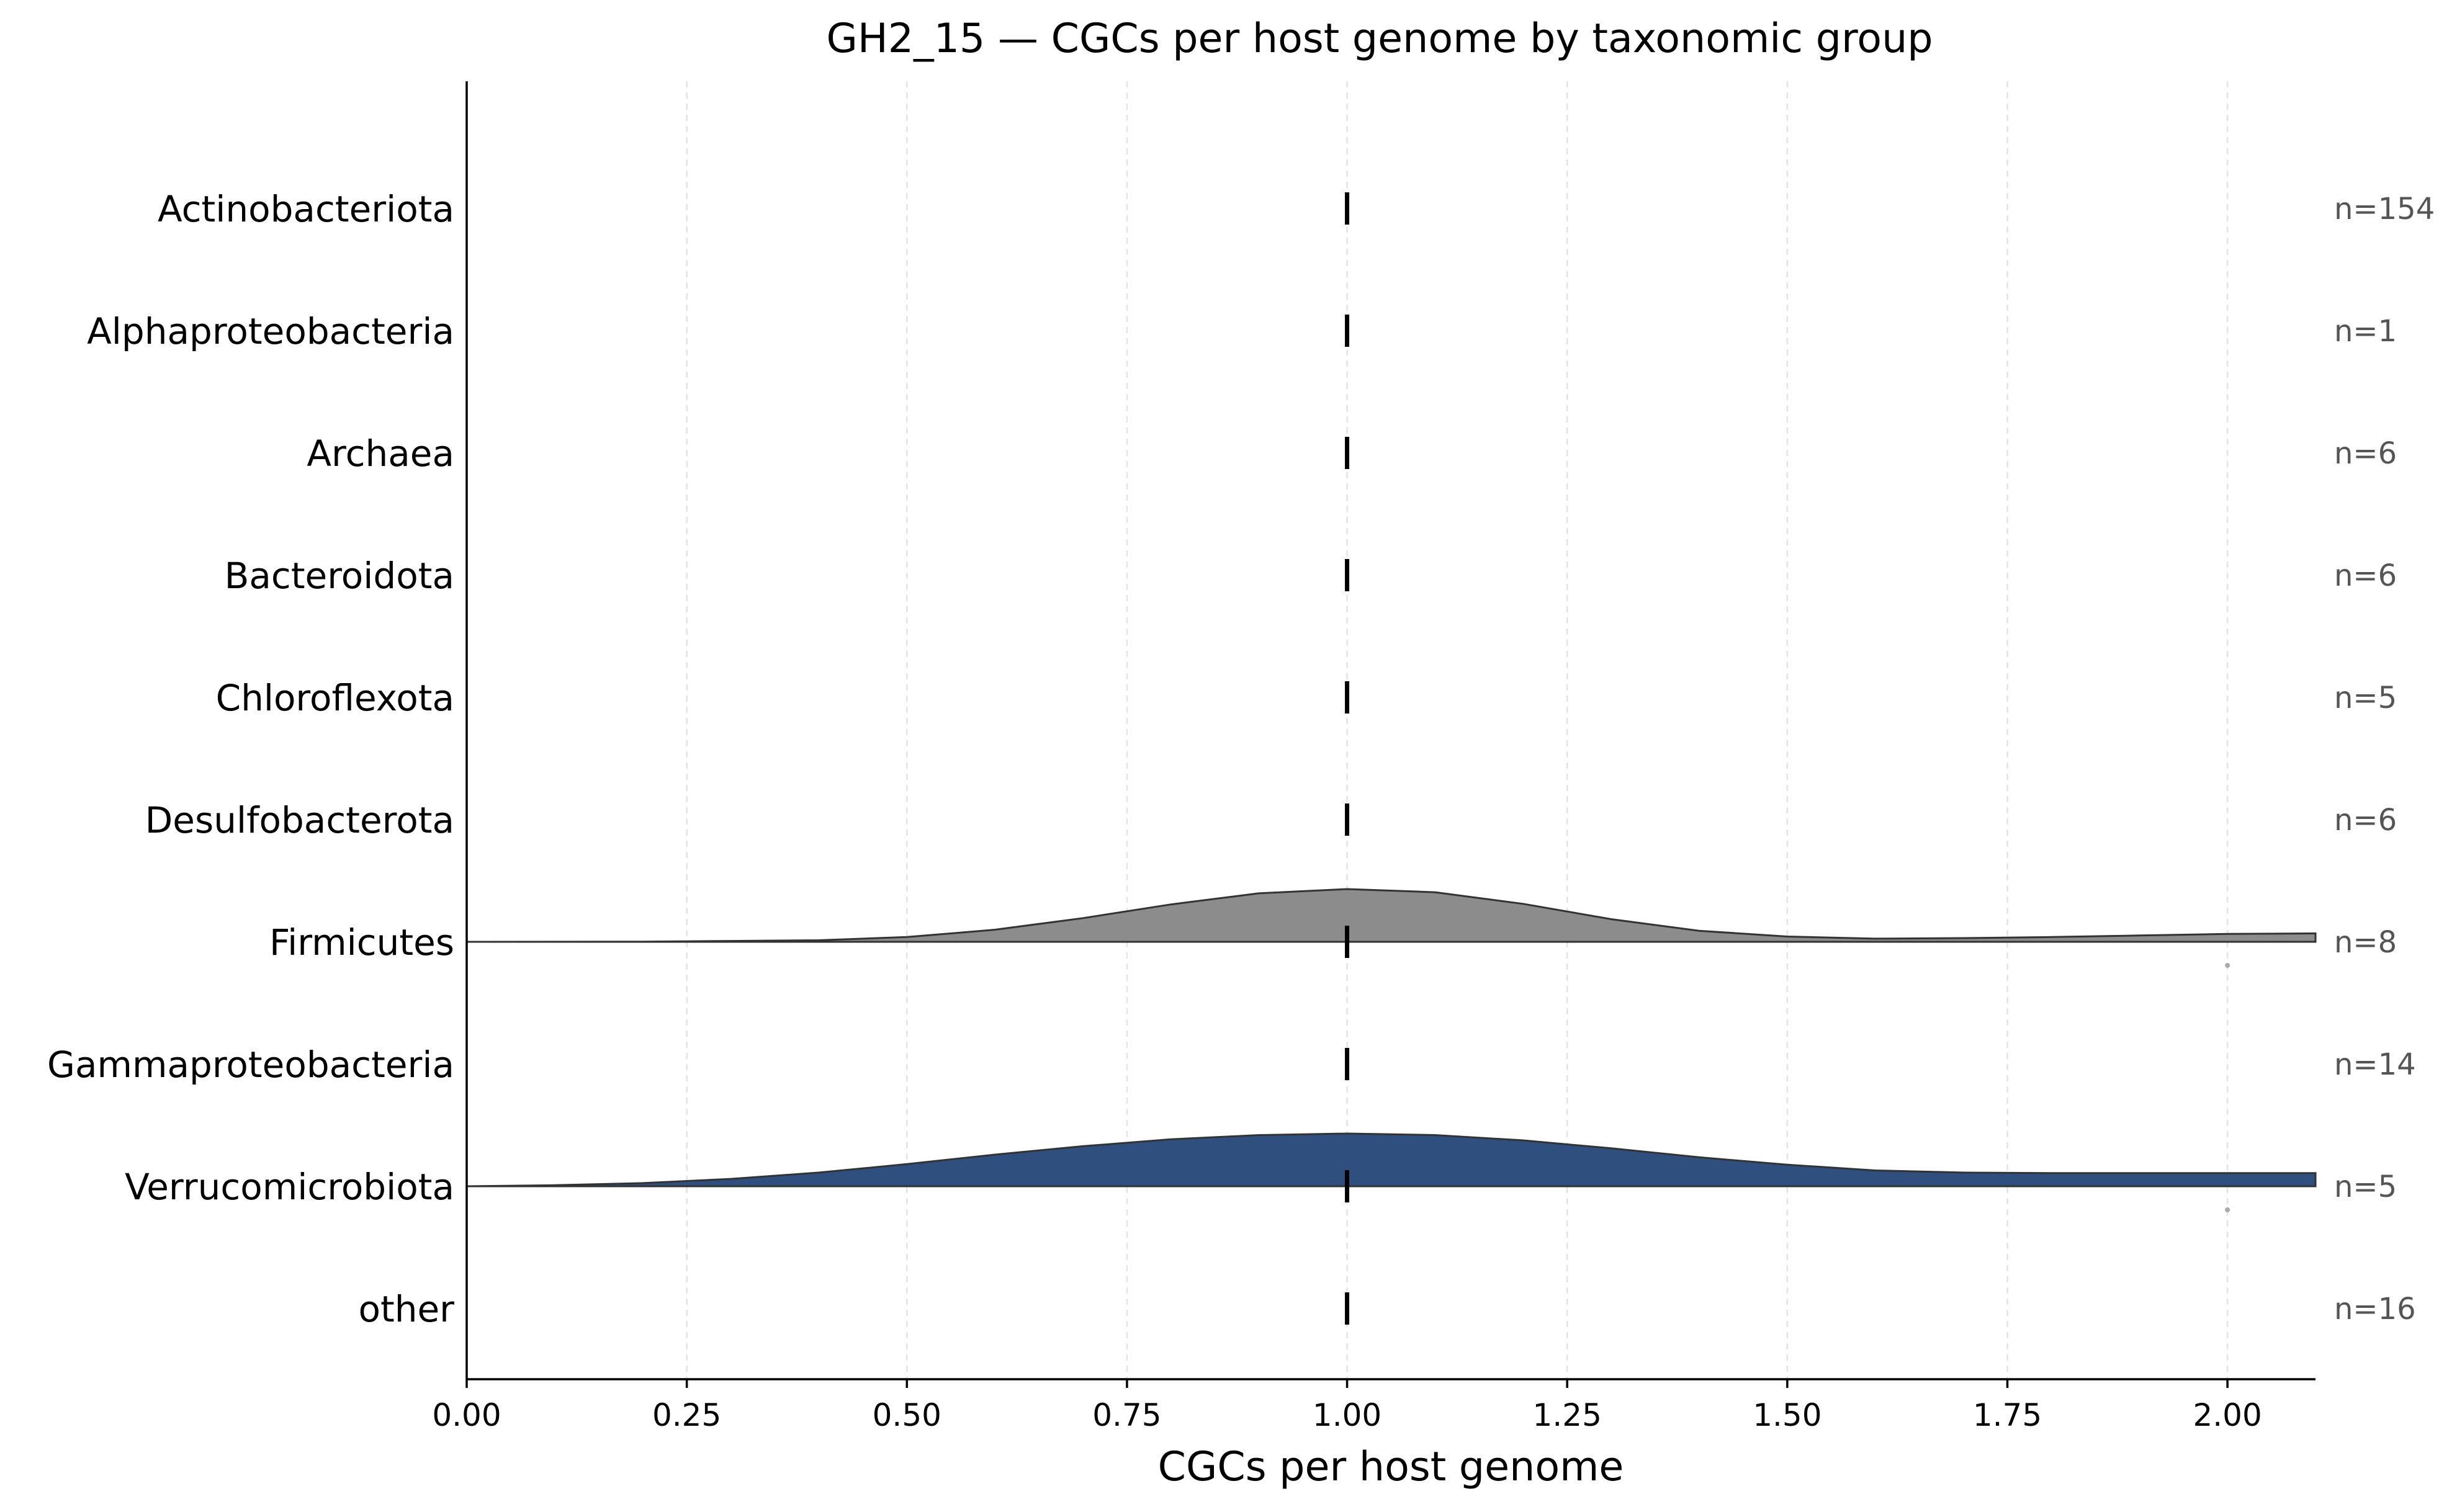  I want to click on y-tick-label: Chloroflexota, so click(335, 698).